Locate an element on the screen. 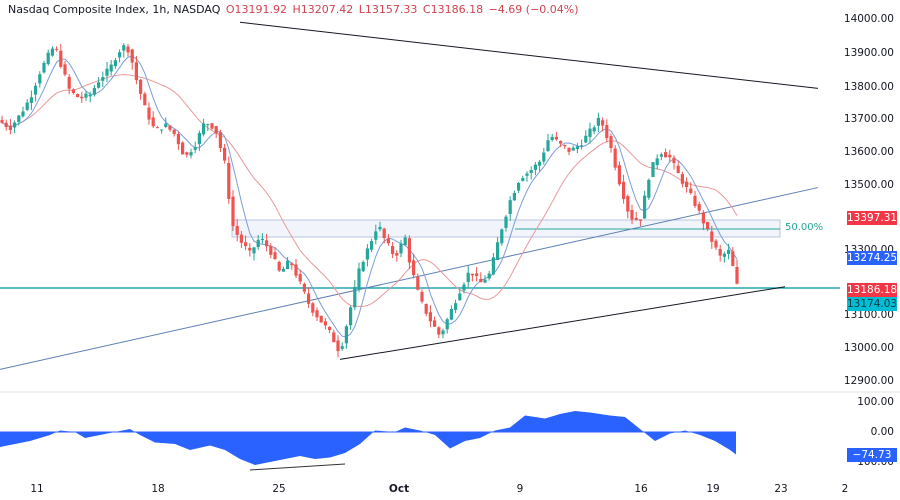 The height and width of the screenshot is (500, 900). time-tick: 18 is located at coordinates (158, 489).